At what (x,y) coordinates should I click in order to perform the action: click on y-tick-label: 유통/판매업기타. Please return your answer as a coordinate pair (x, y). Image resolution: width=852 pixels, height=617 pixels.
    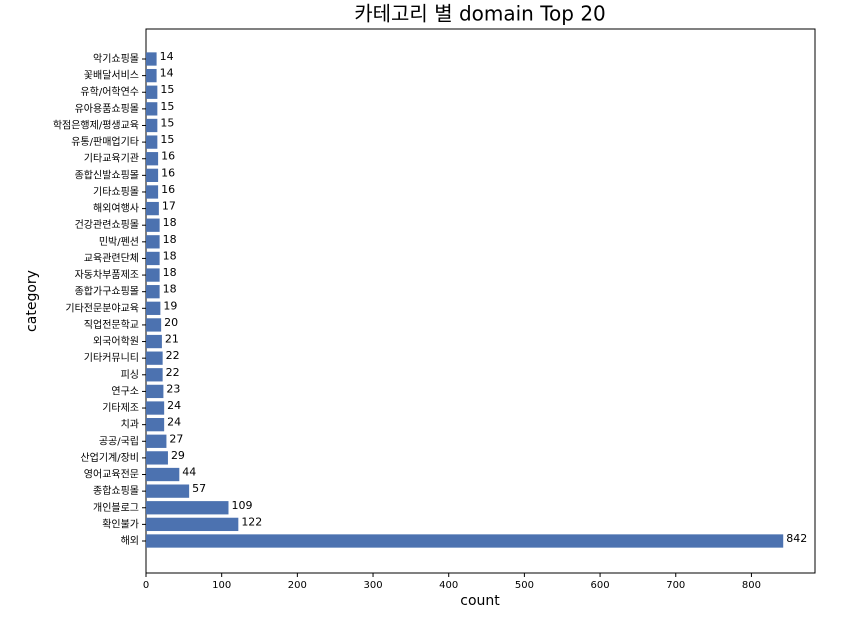
    Looking at the image, I should click on (105, 141).